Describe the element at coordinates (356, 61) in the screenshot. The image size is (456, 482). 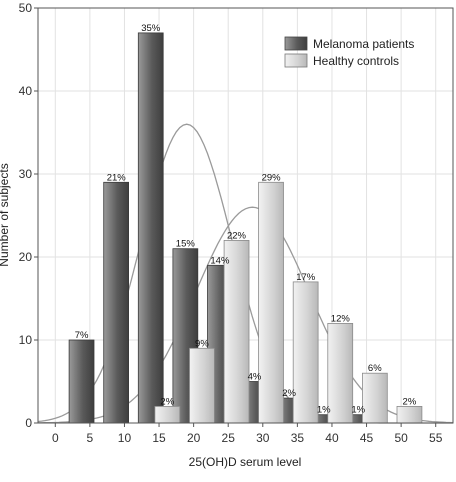
I see `legend-label-controls: Healthy controls` at that location.